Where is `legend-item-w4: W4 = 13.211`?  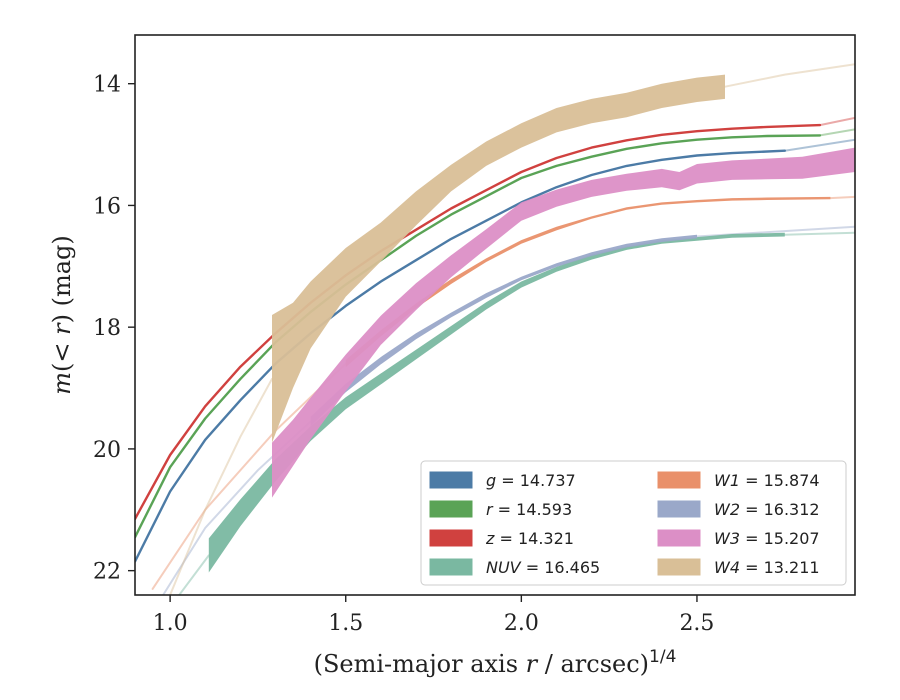
legend-item-w4: W4 = 13.211 is located at coordinates (738, 567).